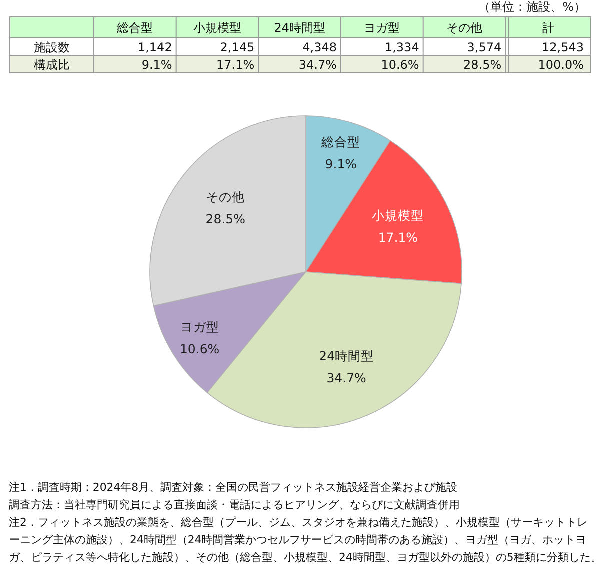 This screenshot has height=585, width=600. What do you see at coordinates (218, 28) in the screenshot?
I see `category-label: 小規模型` at bounding box center [218, 28].